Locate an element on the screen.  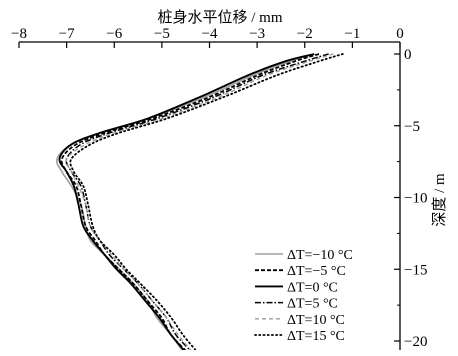
x-tick-label: −8 is located at coordinates (19, 34).